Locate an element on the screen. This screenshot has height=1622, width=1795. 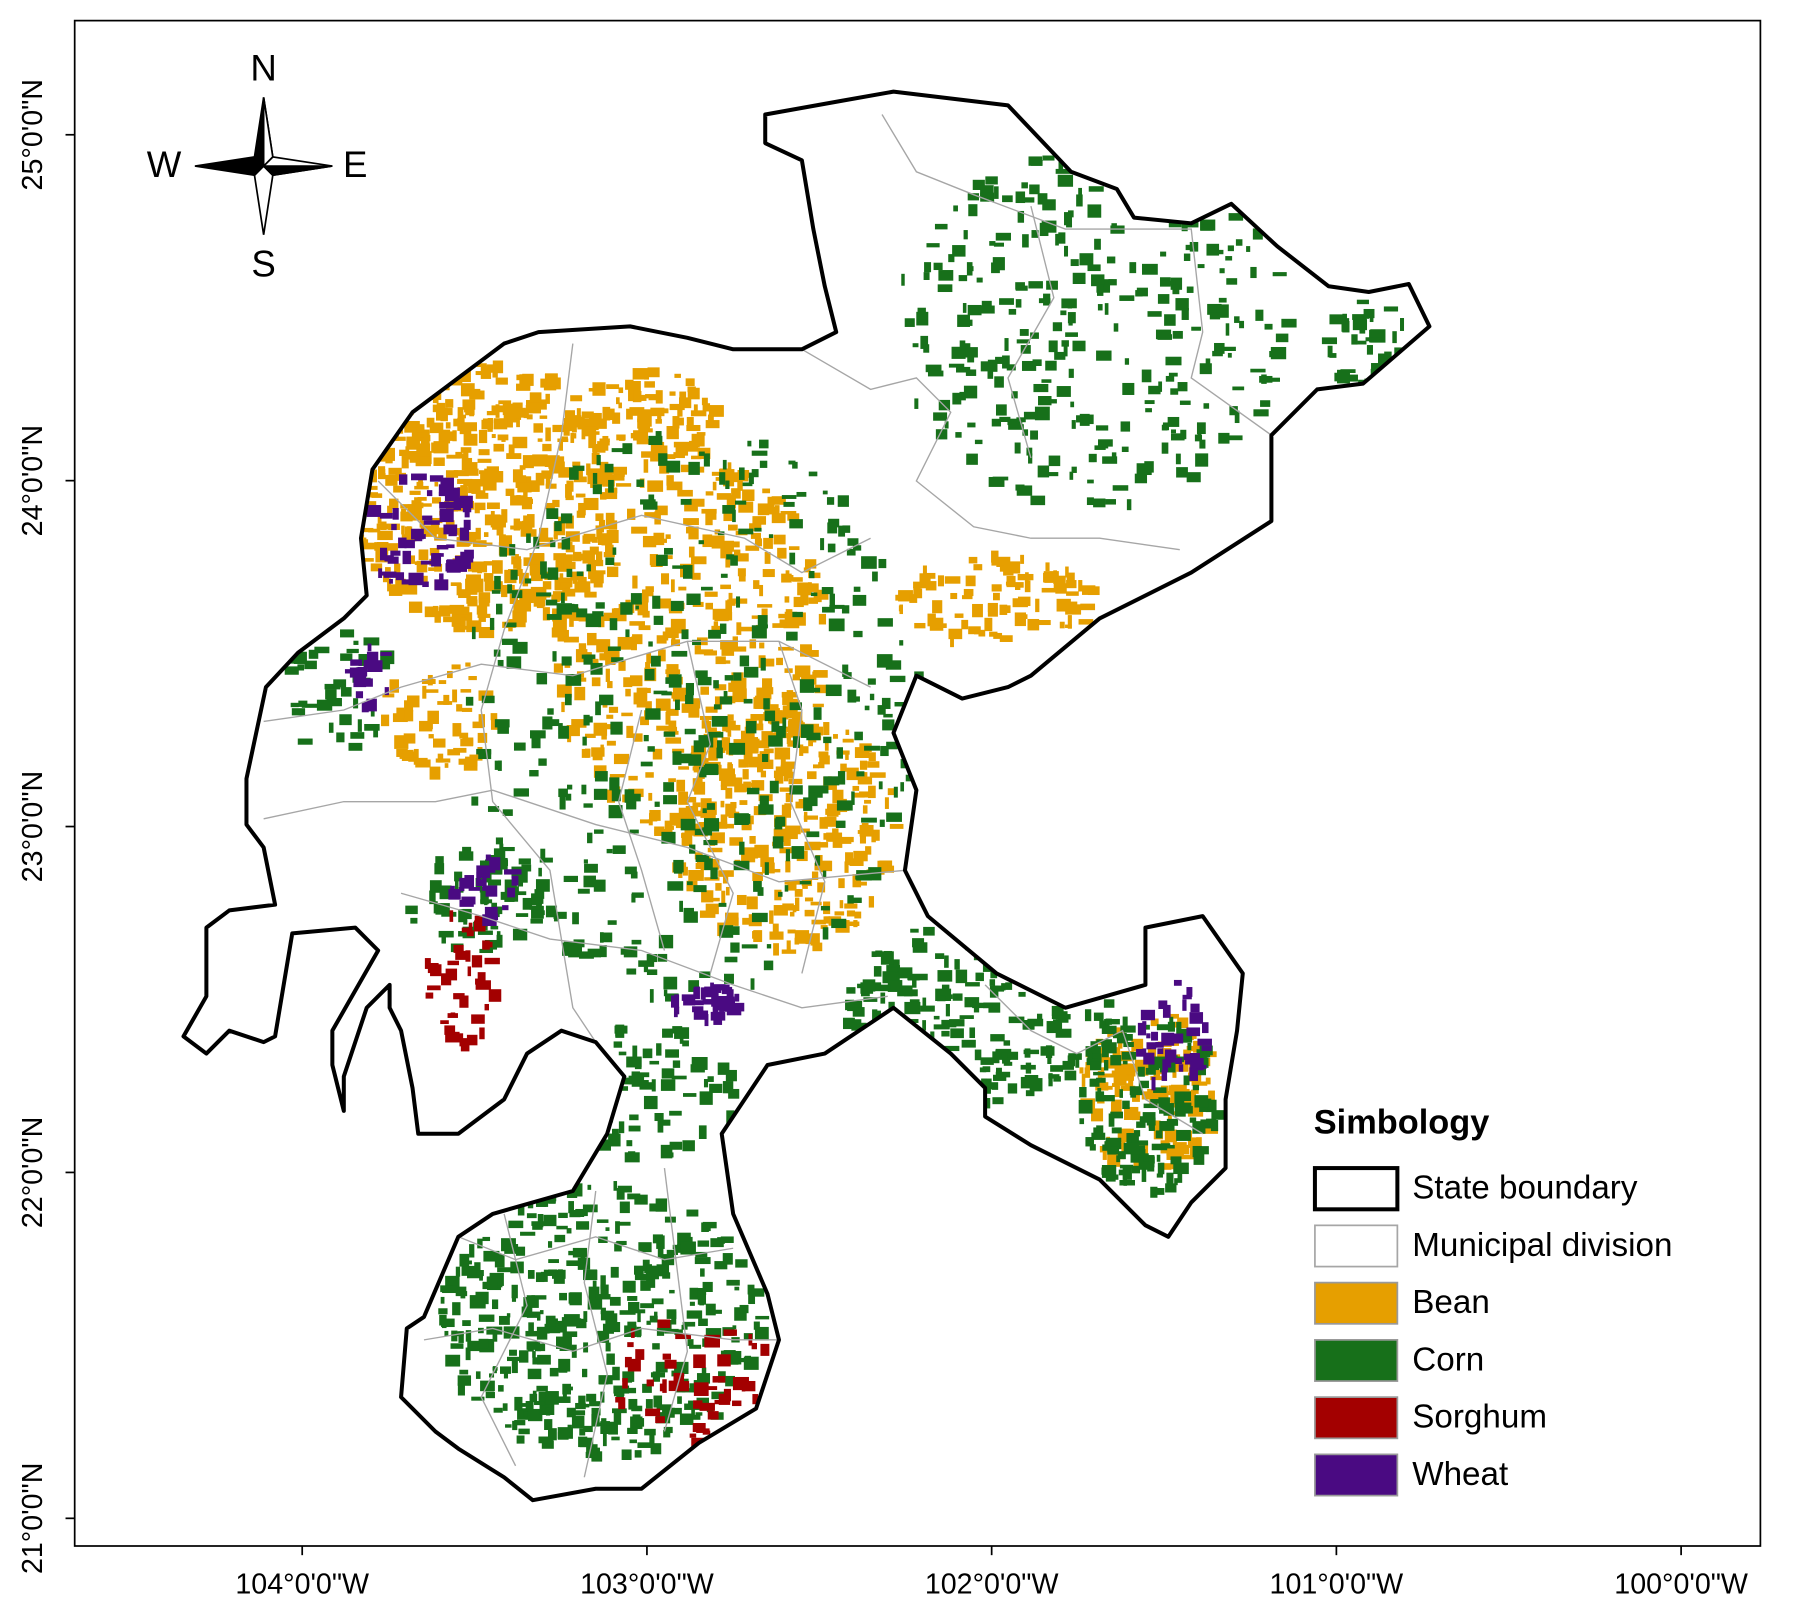
municipal-line is located at coordinates (584, 836).